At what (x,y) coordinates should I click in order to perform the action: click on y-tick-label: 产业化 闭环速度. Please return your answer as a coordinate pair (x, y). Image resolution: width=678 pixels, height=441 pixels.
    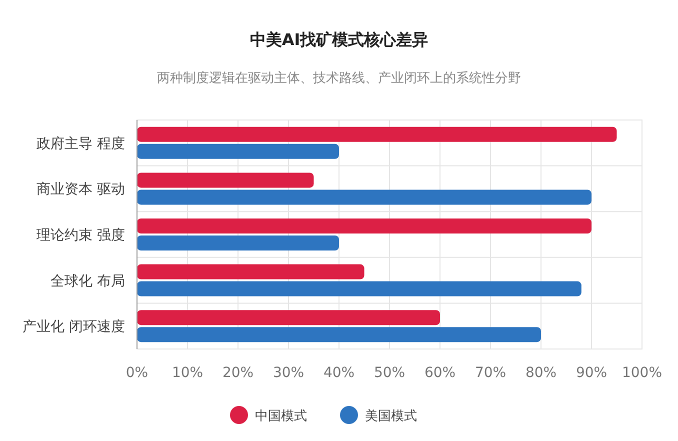
    Looking at the image, I should click on (73, 327).